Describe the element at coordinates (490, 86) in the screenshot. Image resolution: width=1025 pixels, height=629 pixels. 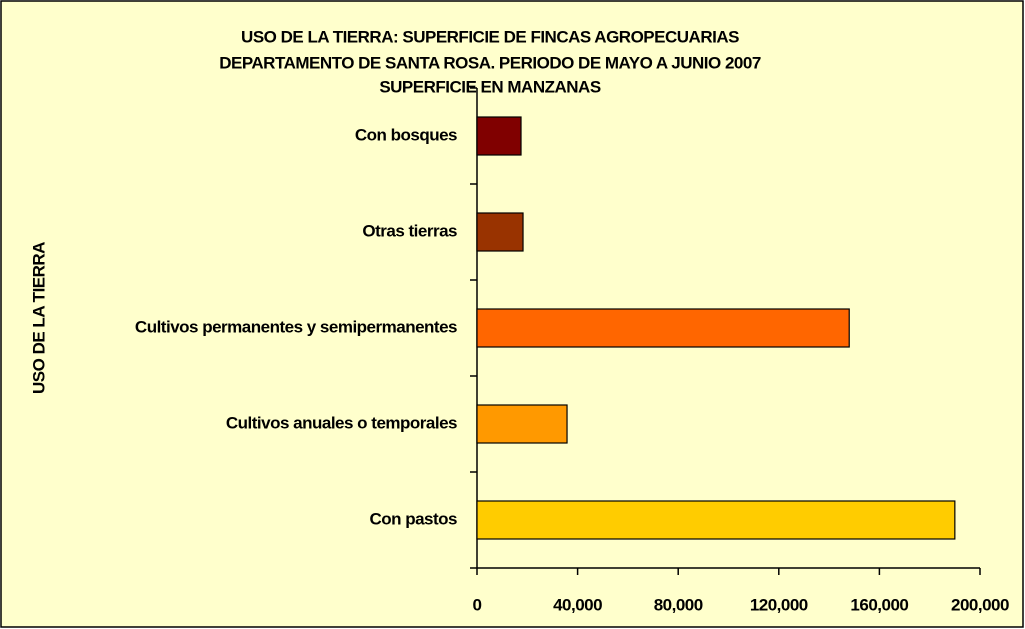
I see `chart-title: SUPERFICIE EN MANZANAS` at that location.